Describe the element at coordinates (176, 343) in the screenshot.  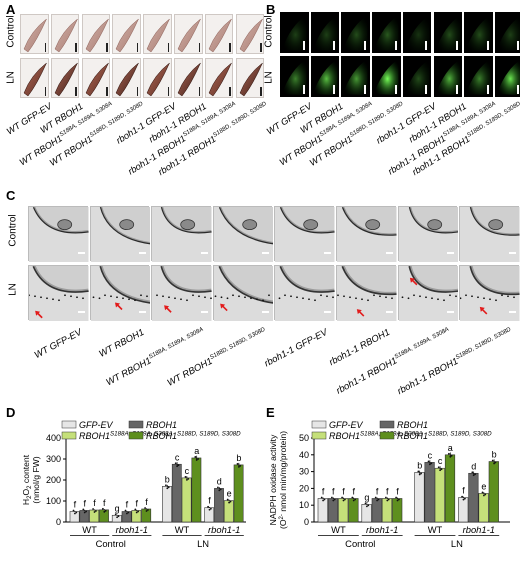
I see `mutation-superscript: S188A, S189A, S308A` at that location.